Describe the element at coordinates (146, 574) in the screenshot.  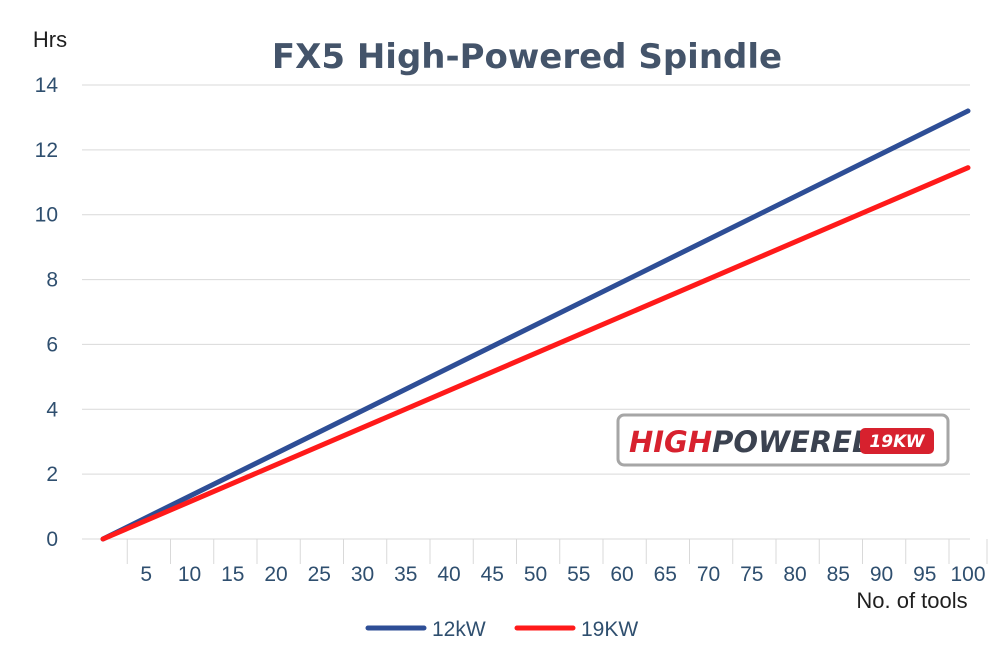
I see `x-tick-label: 5` at that location.